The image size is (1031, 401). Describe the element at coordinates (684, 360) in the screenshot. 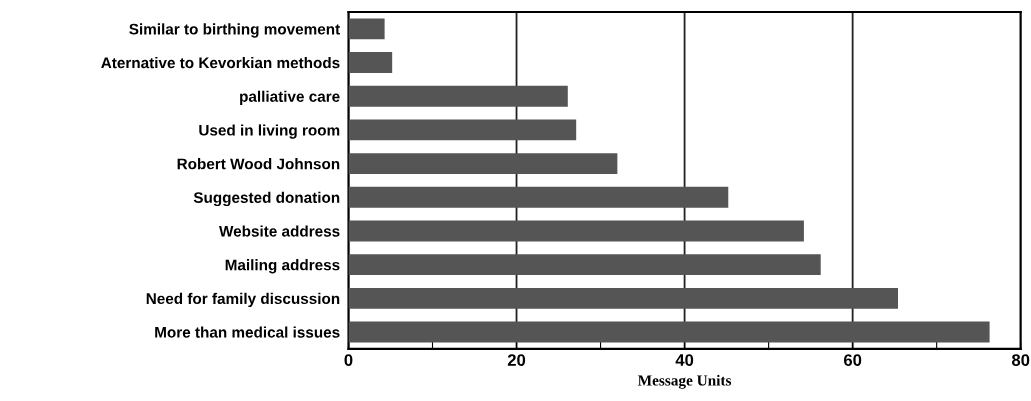

I see `x-tick-label: 40` at that location.